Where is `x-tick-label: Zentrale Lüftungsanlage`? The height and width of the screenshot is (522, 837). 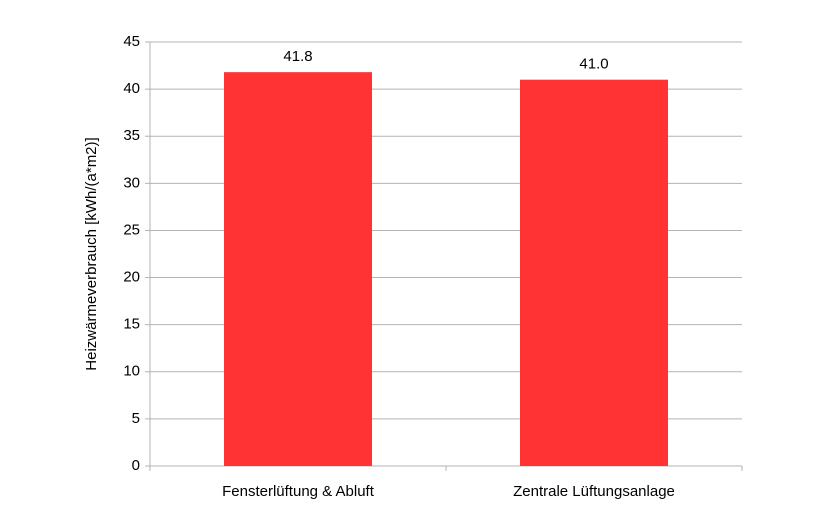 x-tick-label: Zentrale Lüftungsanlage is located at coordinates (594, 491).